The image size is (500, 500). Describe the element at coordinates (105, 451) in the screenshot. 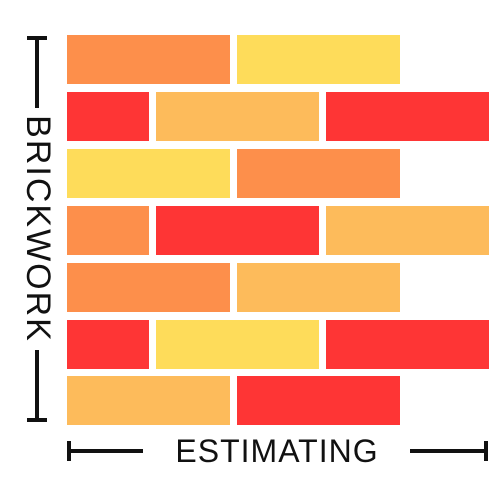

I see `horizontal-line-left` at that location.